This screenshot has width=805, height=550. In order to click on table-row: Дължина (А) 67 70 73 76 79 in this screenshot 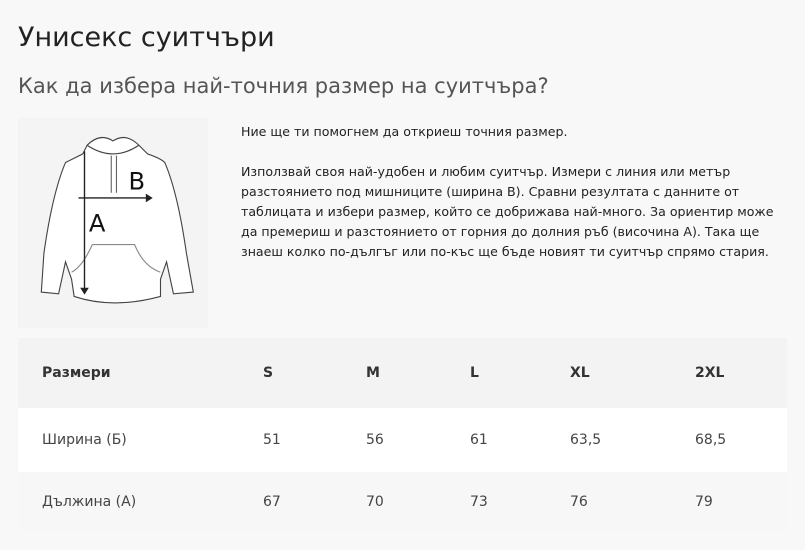, I will do `click(402, 502)`.